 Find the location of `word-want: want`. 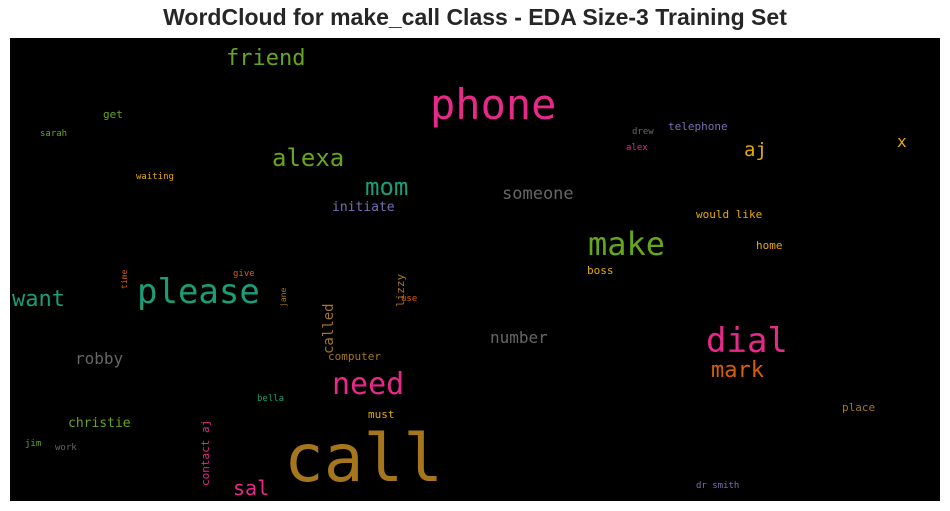

word-want: want is located at coordinates (38, 299).